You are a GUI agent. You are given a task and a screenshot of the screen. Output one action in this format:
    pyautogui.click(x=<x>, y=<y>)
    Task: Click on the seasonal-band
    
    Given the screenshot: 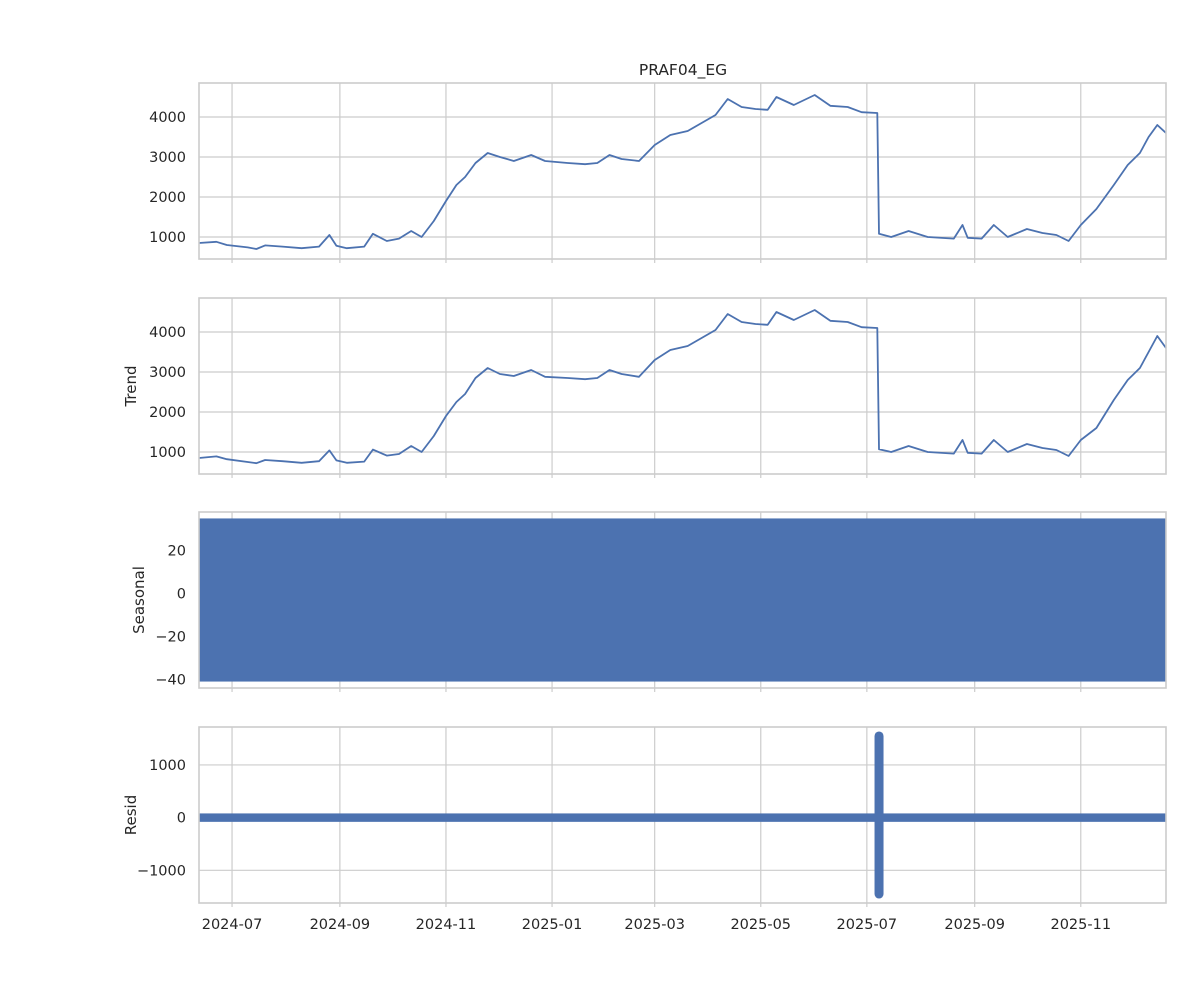 What is the action you would take?
    pyautogui.click(x=682, y=600)
    